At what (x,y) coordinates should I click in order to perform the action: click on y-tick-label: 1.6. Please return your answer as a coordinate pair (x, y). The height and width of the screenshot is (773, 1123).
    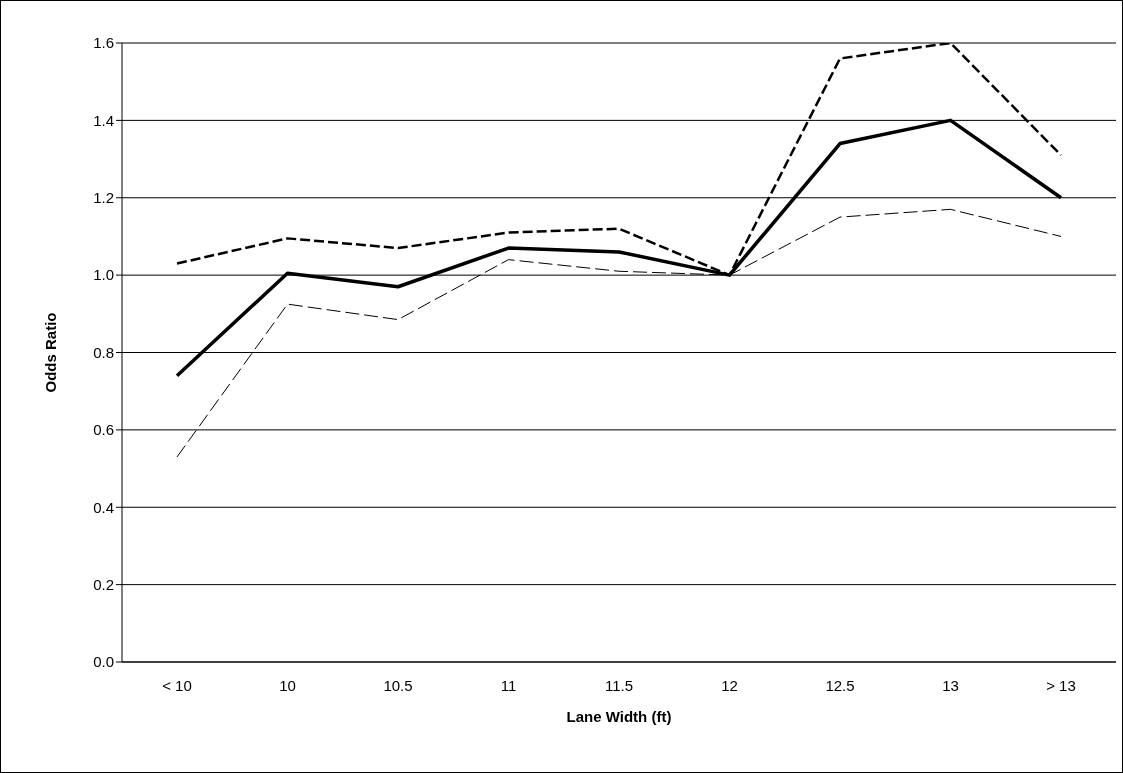
    Looking at the image, I should click on (103, 43).